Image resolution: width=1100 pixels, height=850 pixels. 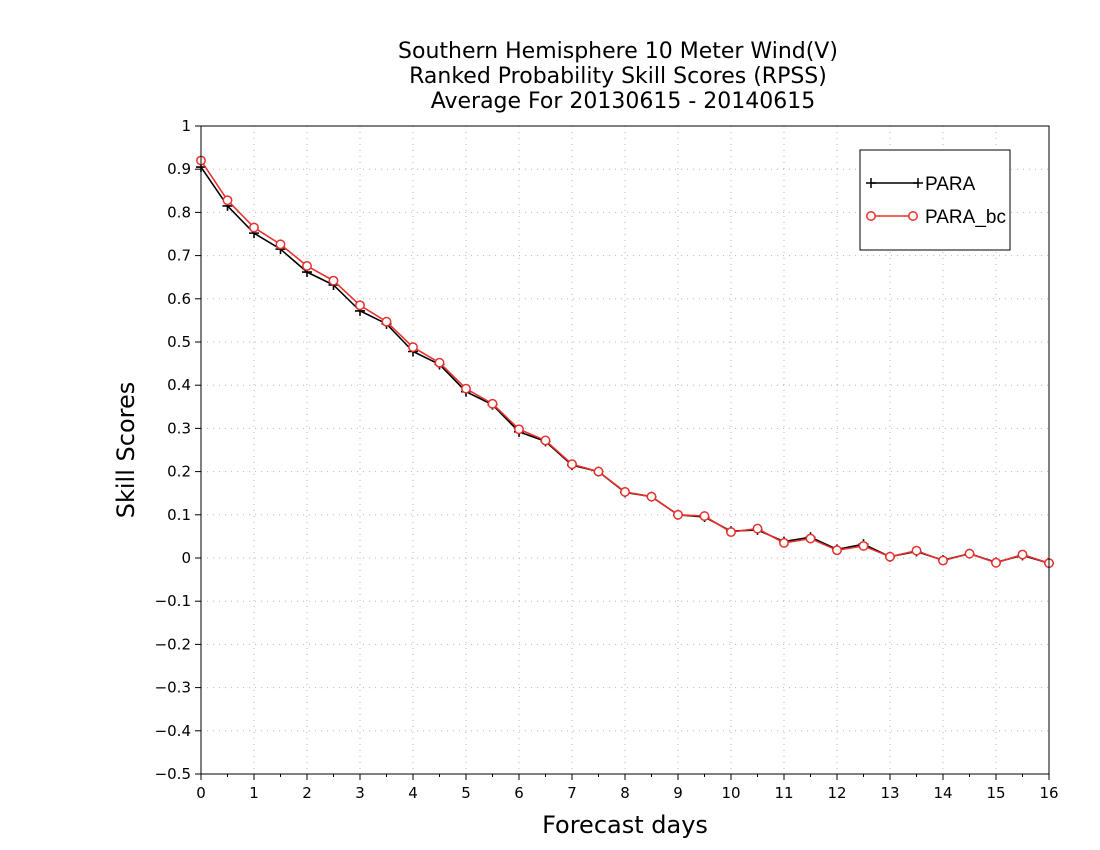 I want to click on x-tick-label: 0, so click(x=201, y=793).